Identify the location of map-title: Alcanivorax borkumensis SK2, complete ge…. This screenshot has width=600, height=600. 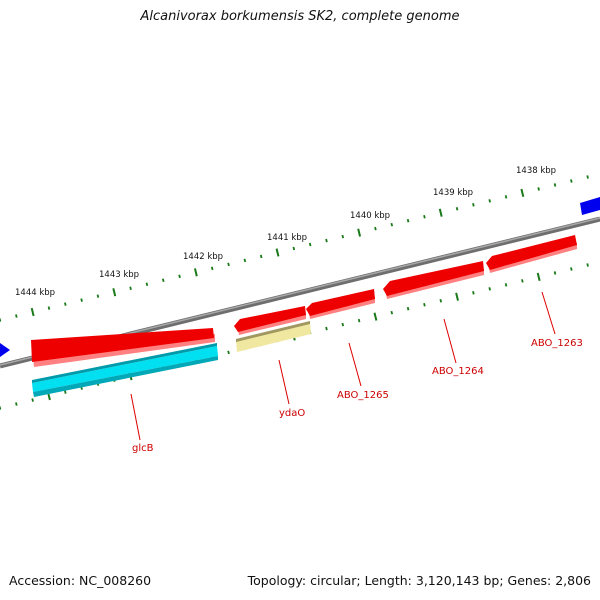
(300, 16).